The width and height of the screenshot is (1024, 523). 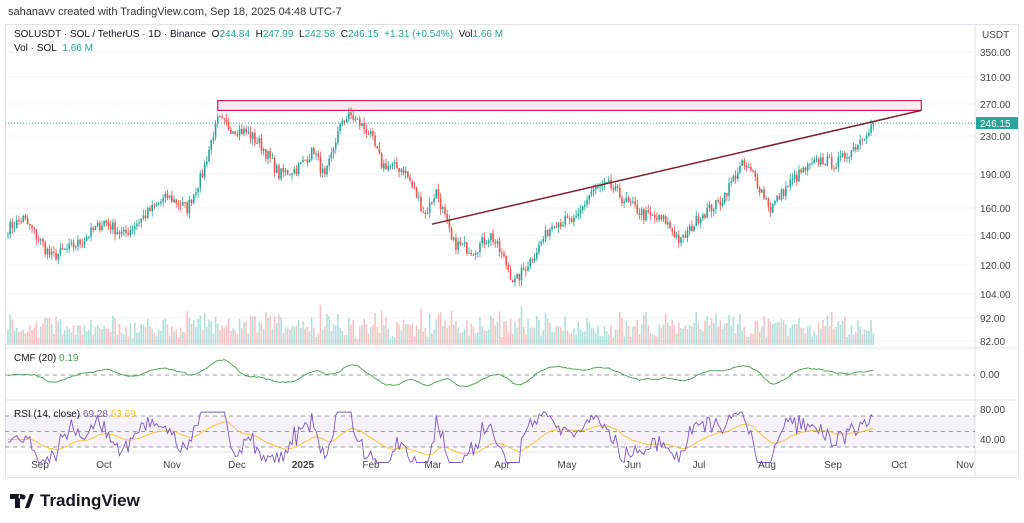 I want to click on volume-value: 1.66 M, so click(x=488, y=34).